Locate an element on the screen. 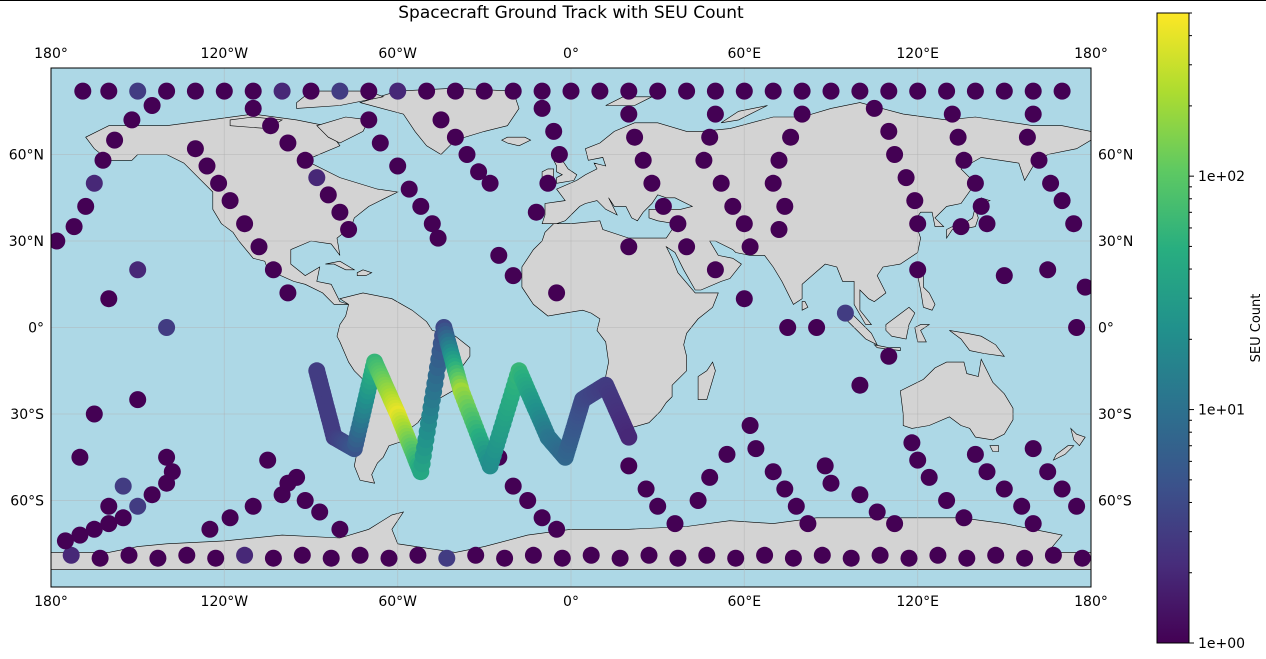 Image resolution: width=1266 pixels, height=659 pixels. y-tick-label-left: 60°N is located at coordinates (26, 156).